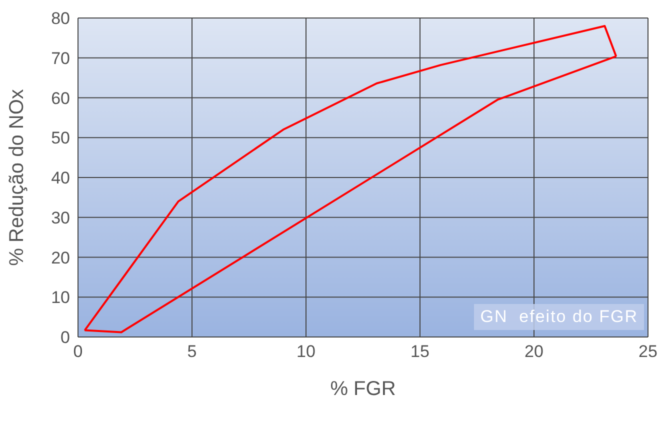  What do you see at coordinates (192, 352) in the screenshot?
I see `x-tick-label: 5` at bounding box center [192, 352].